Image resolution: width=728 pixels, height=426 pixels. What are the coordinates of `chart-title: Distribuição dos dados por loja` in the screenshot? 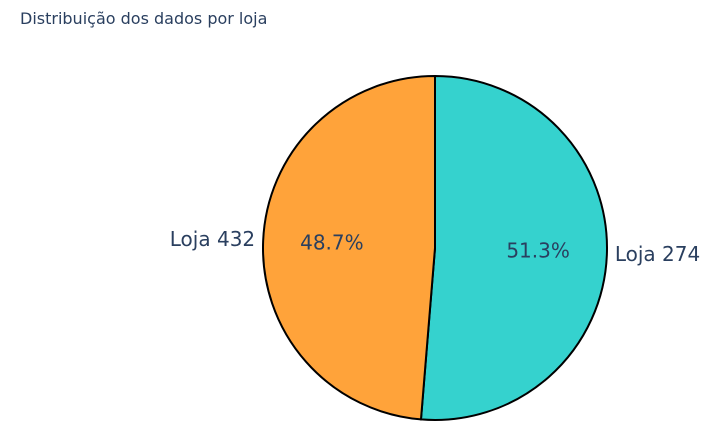 It's located at (144, 18).